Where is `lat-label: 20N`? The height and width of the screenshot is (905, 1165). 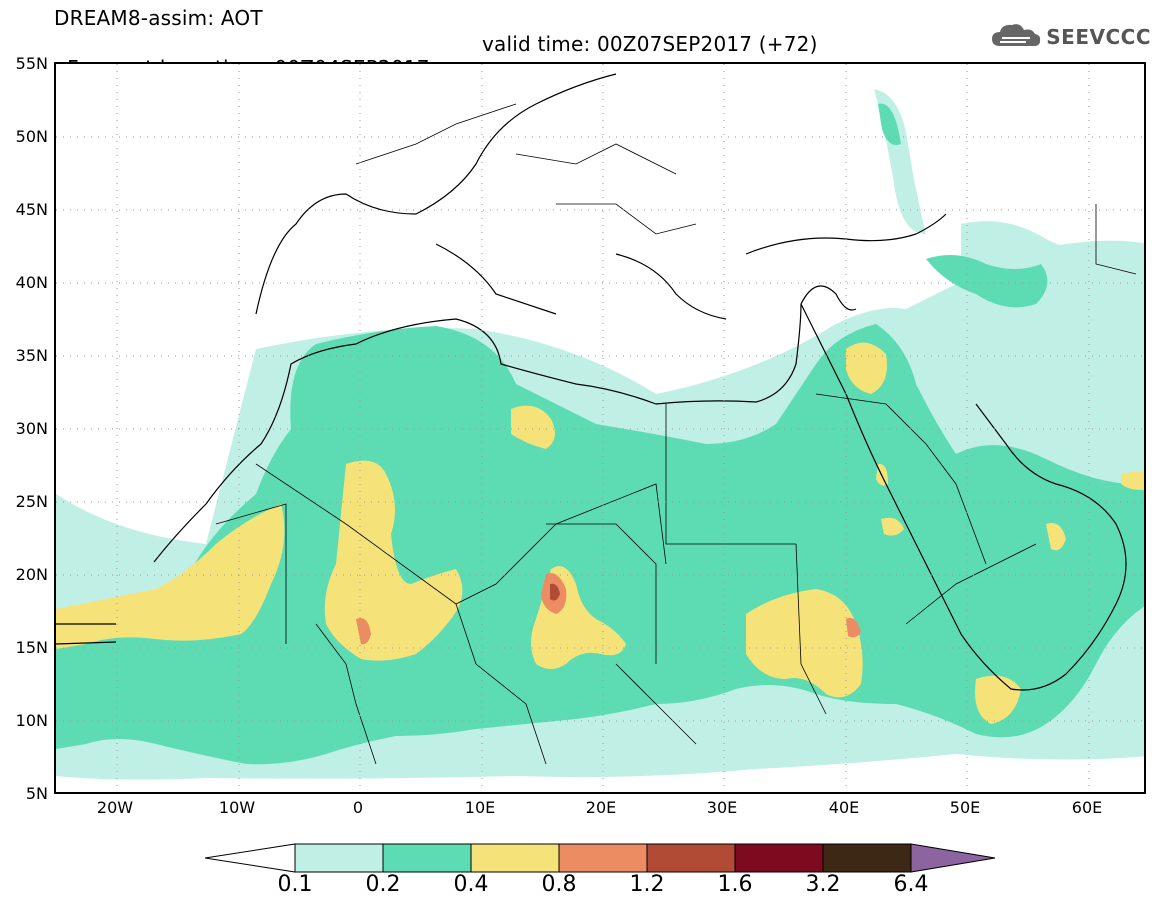 lat-label: 20N is located at coordinates (31, 574).